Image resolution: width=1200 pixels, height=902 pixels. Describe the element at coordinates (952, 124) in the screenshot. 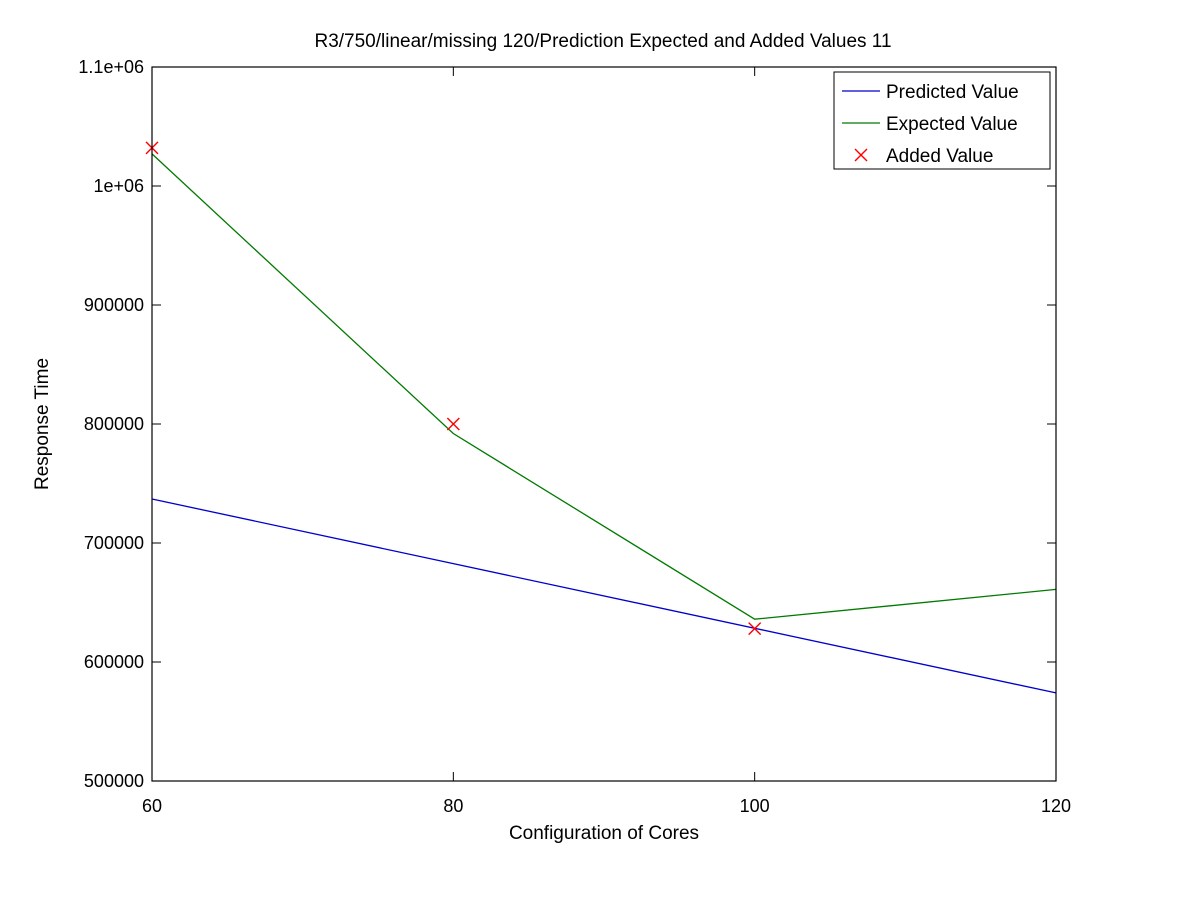

I see `legend-label: Expected Value` at that location.